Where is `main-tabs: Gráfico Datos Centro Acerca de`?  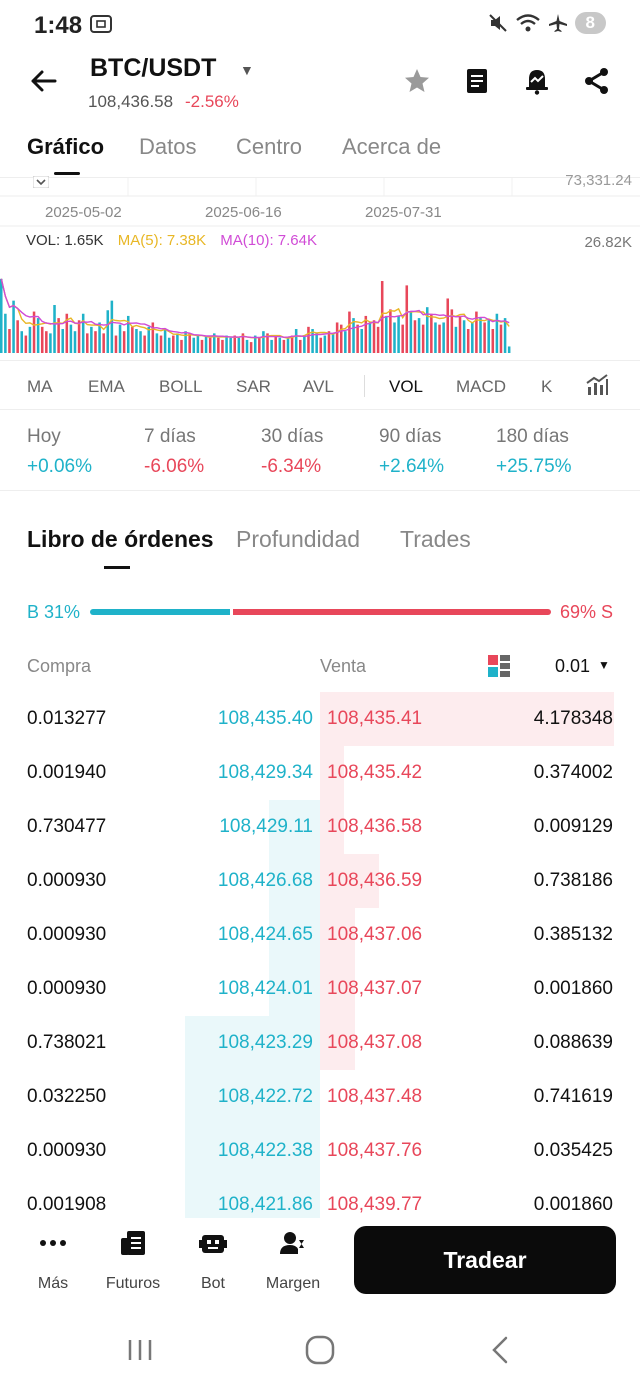 main-tabs: Gráfico Datos Centro Acerca de is located at coordinates (320, 148).